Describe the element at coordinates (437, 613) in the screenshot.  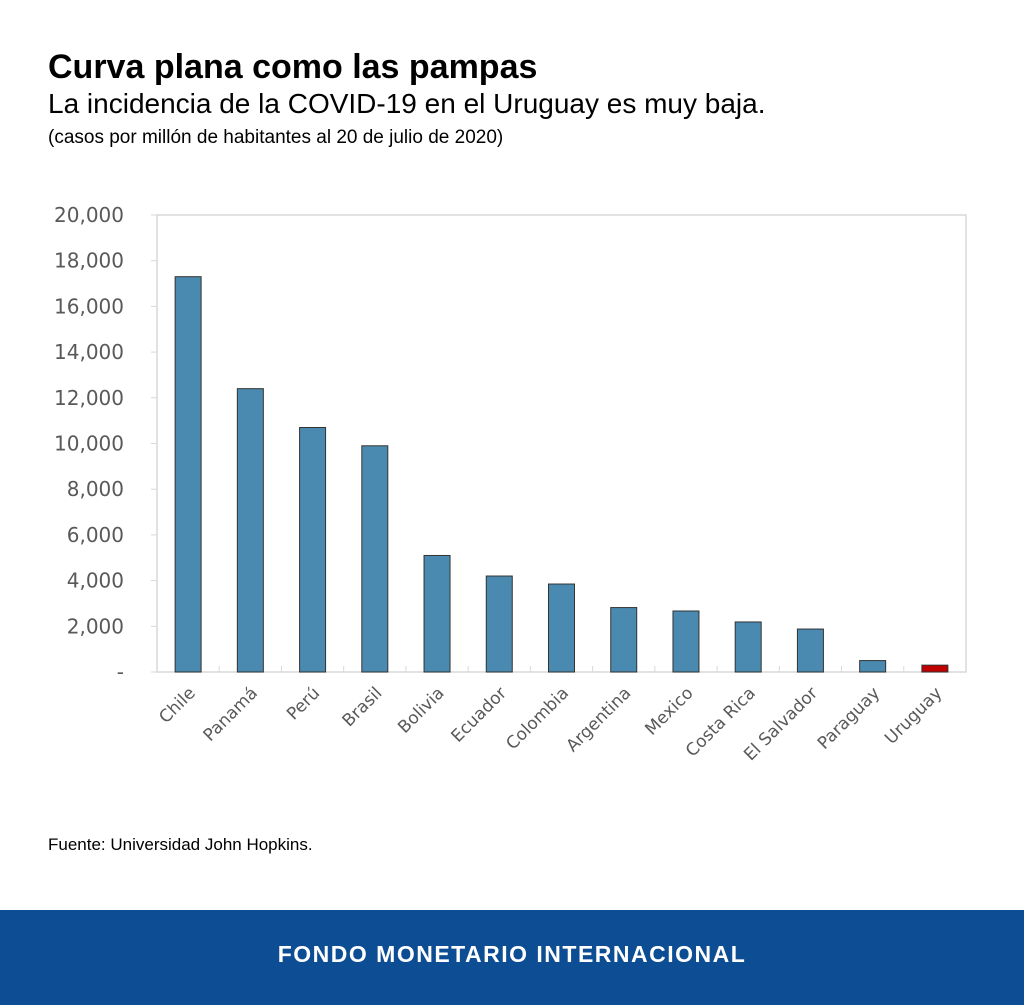
I see `bar-bolivia` at that location.